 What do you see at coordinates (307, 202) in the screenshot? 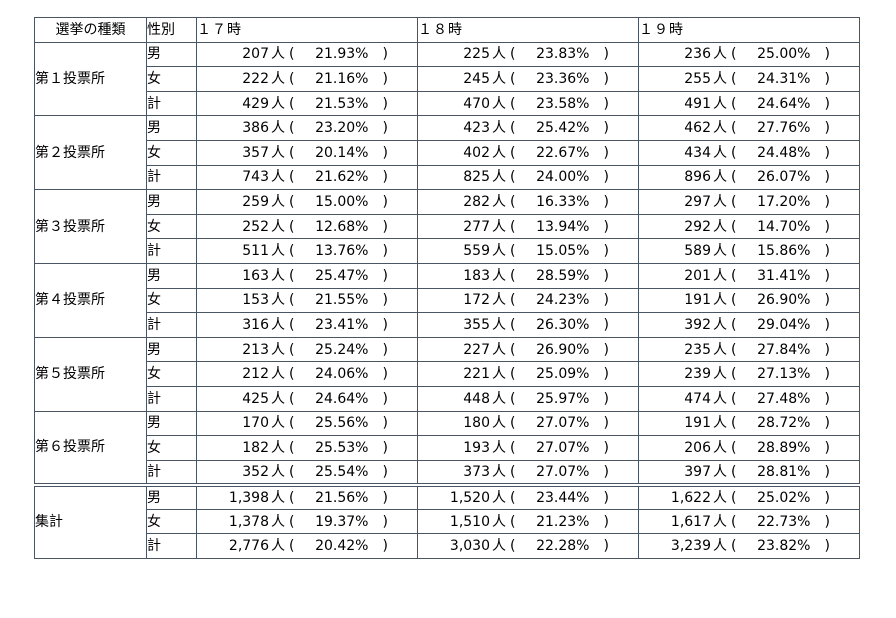
I see `turnout-cell: 259 人(15.00%)` at bounding box center [307, 202].